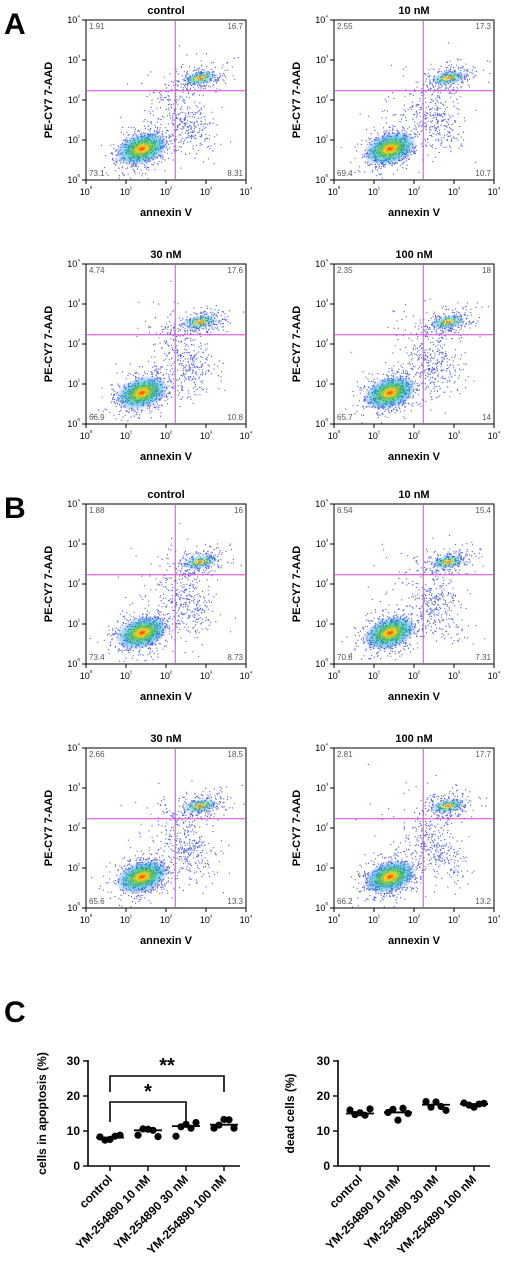 The image size is (512, 1269). I want to click on quadrant-value-lr: 13.2, so click(483, 901).